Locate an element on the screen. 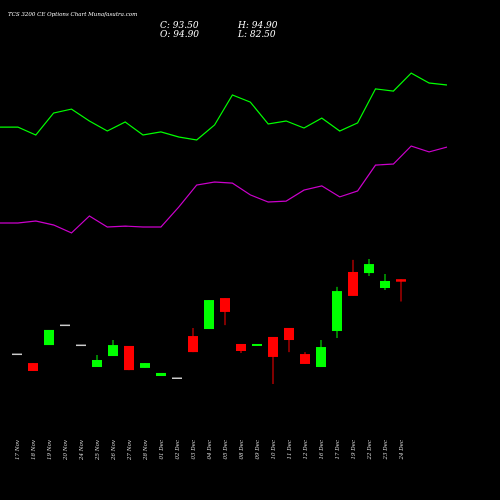  x-tick-label: 17 Nov is located at coordinates (18, 449).